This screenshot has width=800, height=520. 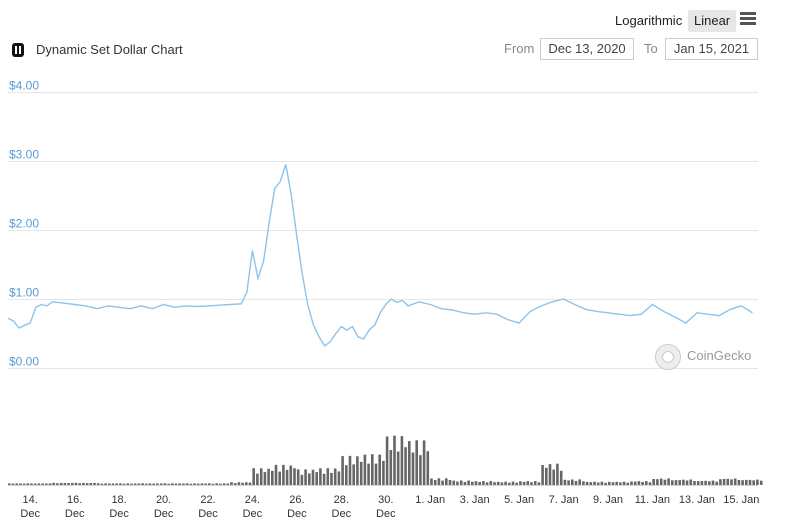 What do you see at coordinates (649, 20) in the screenshot?
I see `logarithmic-scale-button: Logarithmic` at bounding box center [649, 20].